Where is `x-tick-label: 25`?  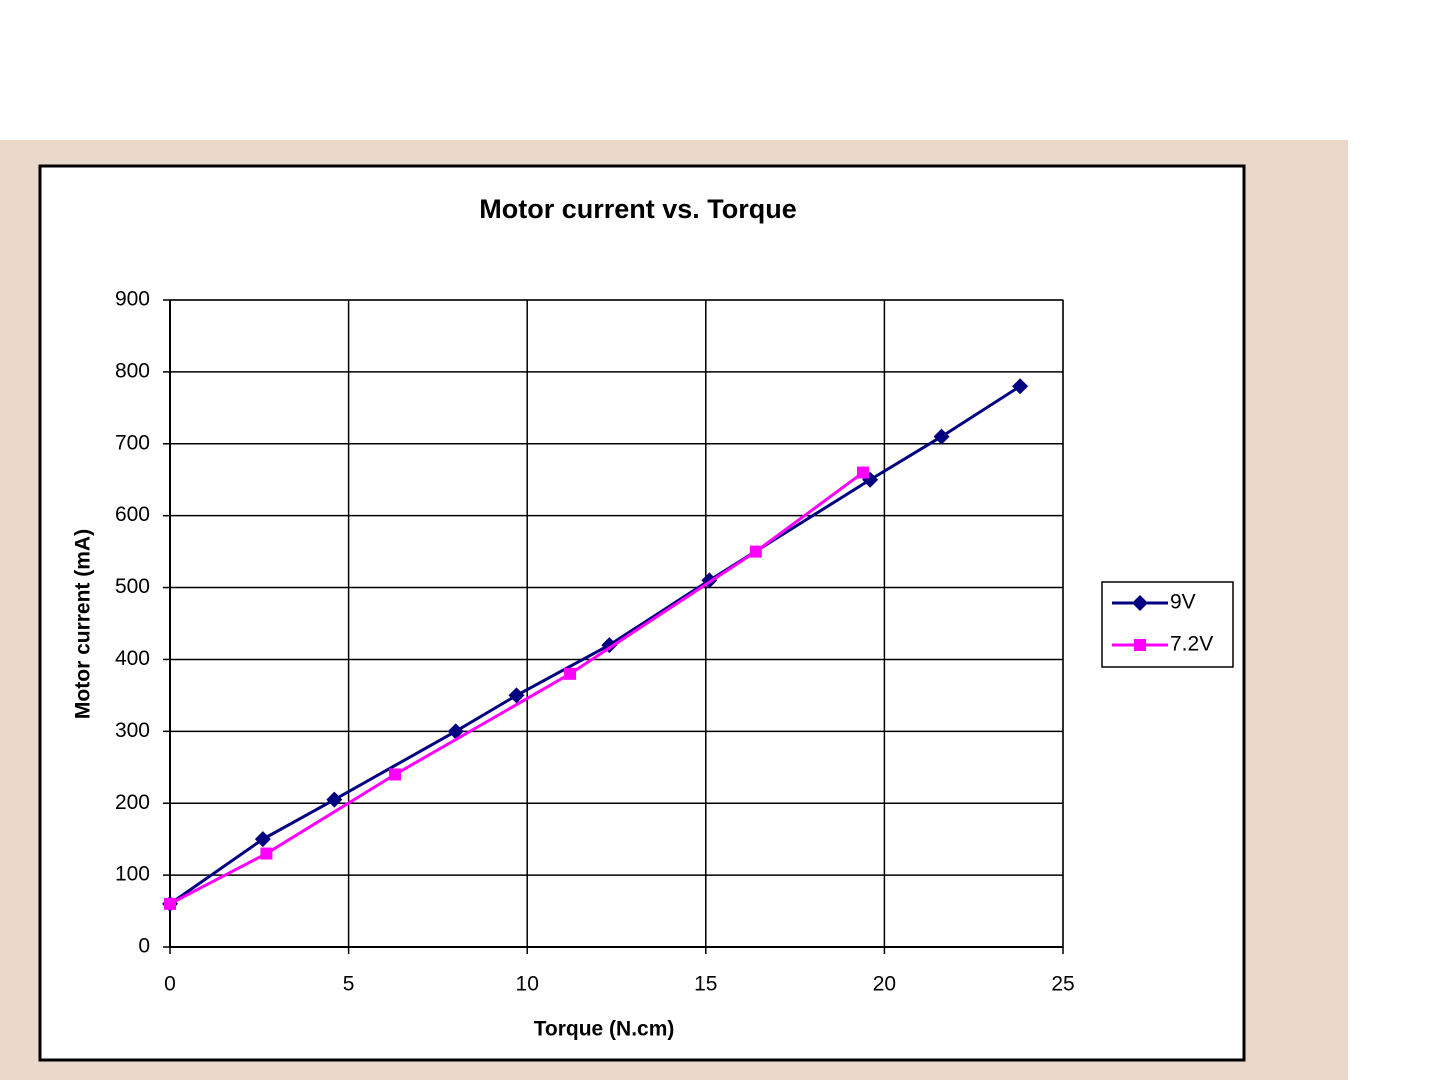
x-tick-label: 25 is located at coordinates (1062, 984).